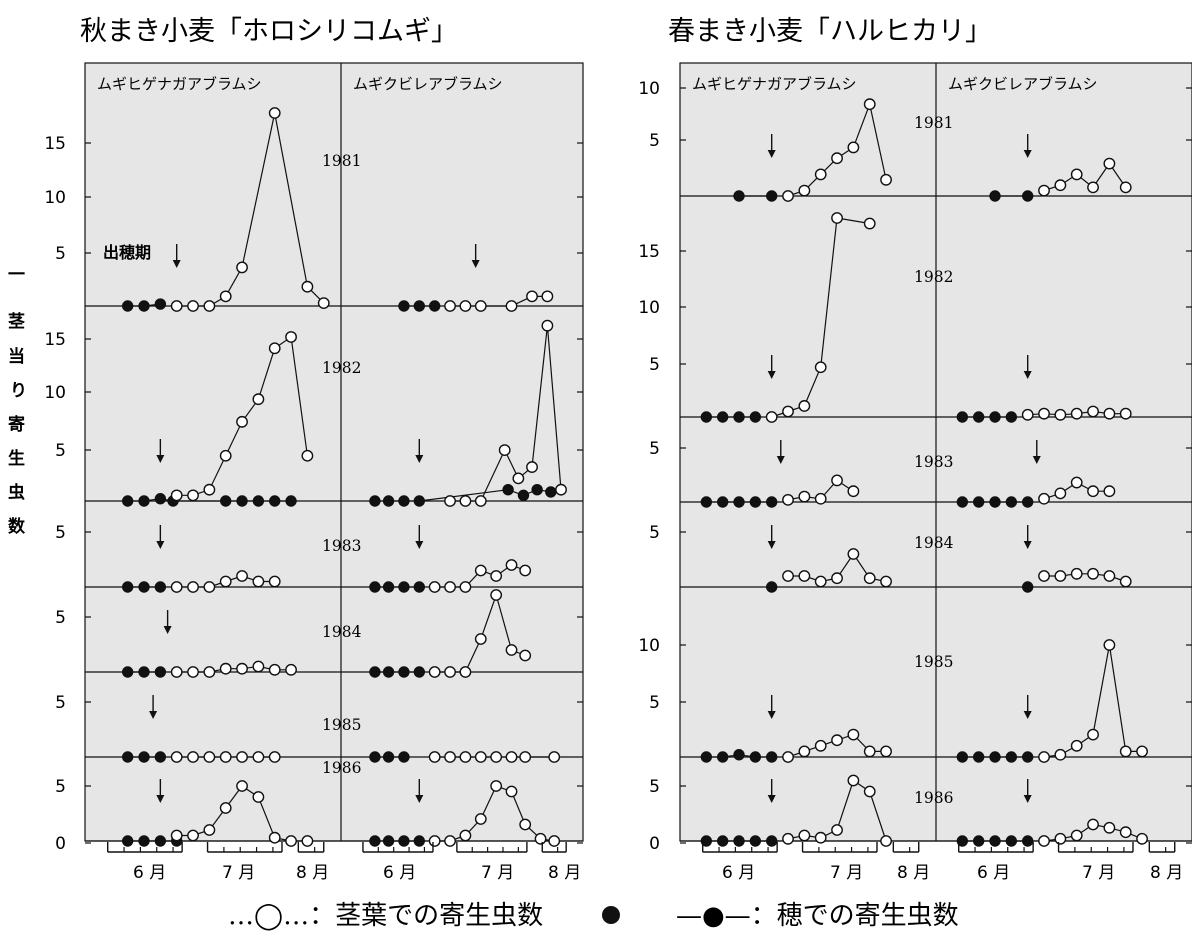 The height and width of the screenshot is (941, 1192). What do you see at coordinates (593, 916) in the screenshot?
I see `legend: …◯…：茎葉での寄生虫数 —●—：穂での寄生虫数` at bounding box center [593, 916].